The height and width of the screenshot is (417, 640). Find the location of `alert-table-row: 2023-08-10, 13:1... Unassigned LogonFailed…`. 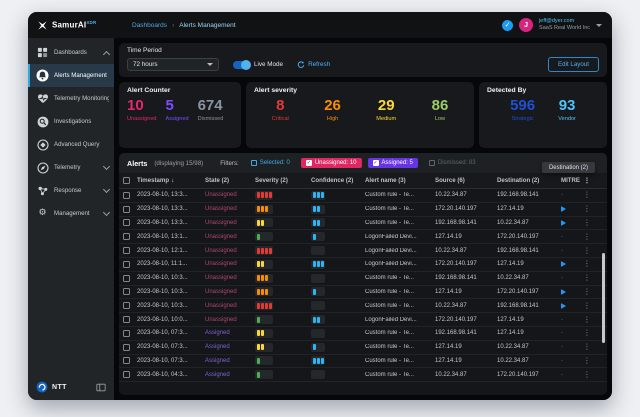

alert-table-row: 2023-08-10, 13:1... Unassigned LogonFailed… is located at coordinates (363, 237).